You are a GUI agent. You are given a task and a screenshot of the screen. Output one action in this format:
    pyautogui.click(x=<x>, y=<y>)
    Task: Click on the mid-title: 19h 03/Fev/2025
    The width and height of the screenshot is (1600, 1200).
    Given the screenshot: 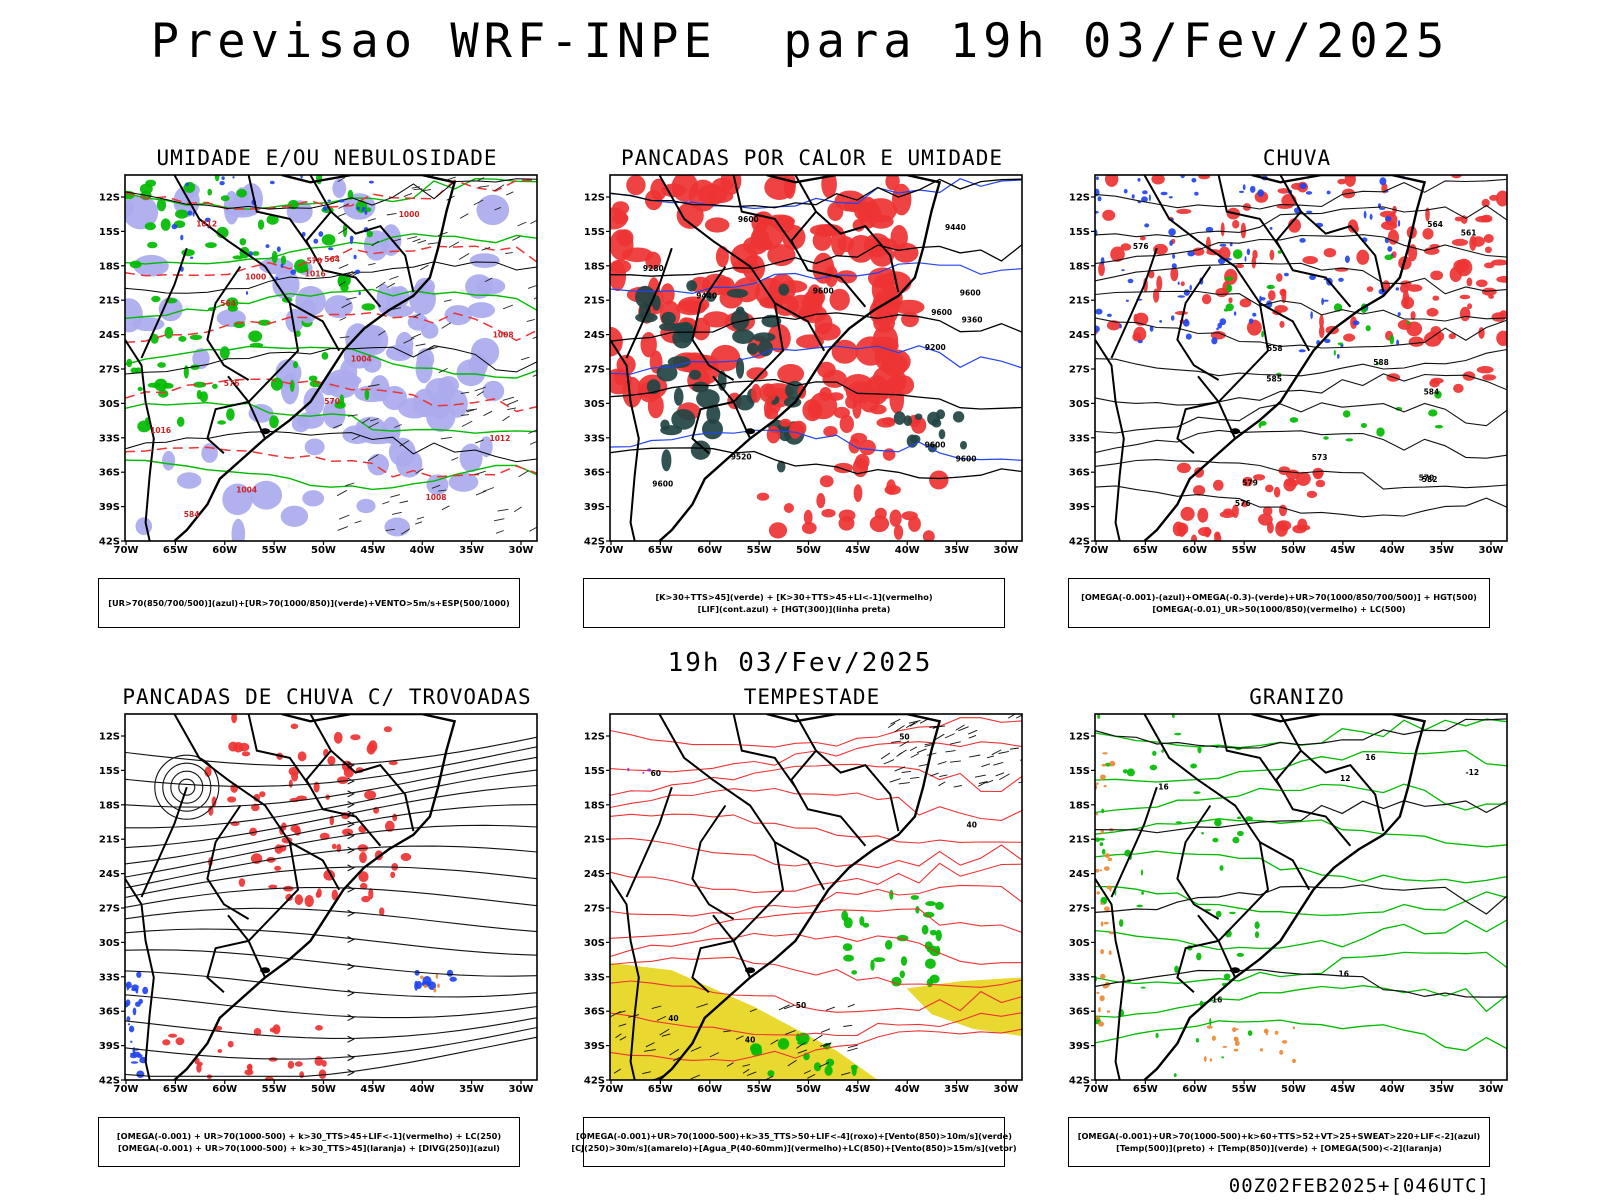 What is the action you would take?
    pyautogui.click(x=800, y=663)
    